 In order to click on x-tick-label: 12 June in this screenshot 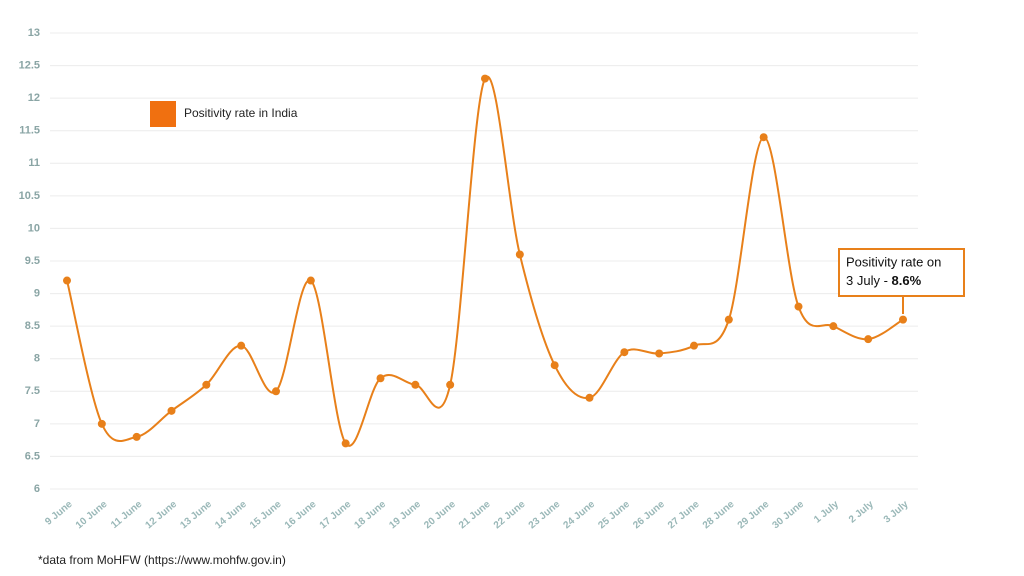, I will do `click(162, 515)`.